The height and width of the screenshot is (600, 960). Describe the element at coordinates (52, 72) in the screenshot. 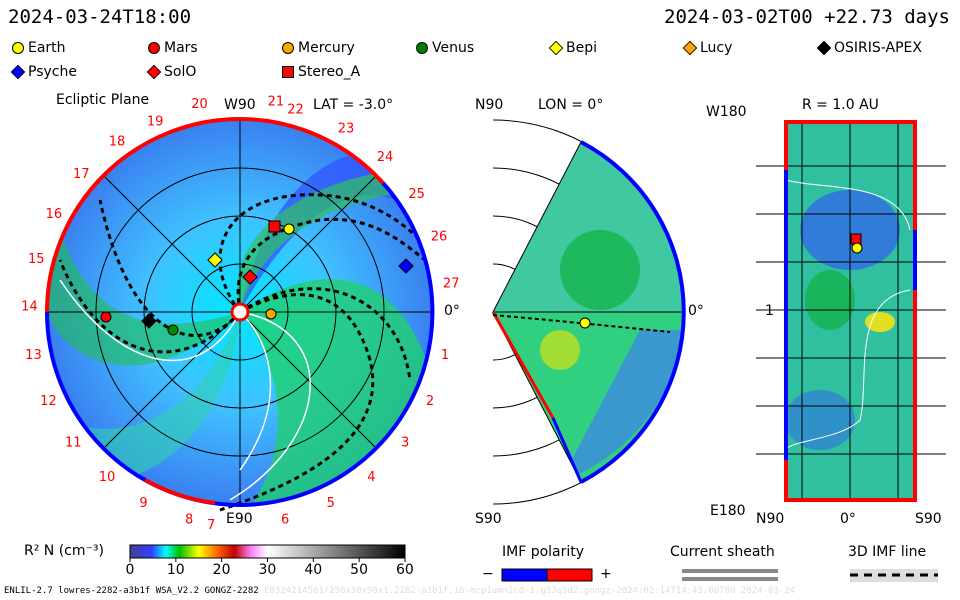

I see `legend-label: Psyche` at that location.